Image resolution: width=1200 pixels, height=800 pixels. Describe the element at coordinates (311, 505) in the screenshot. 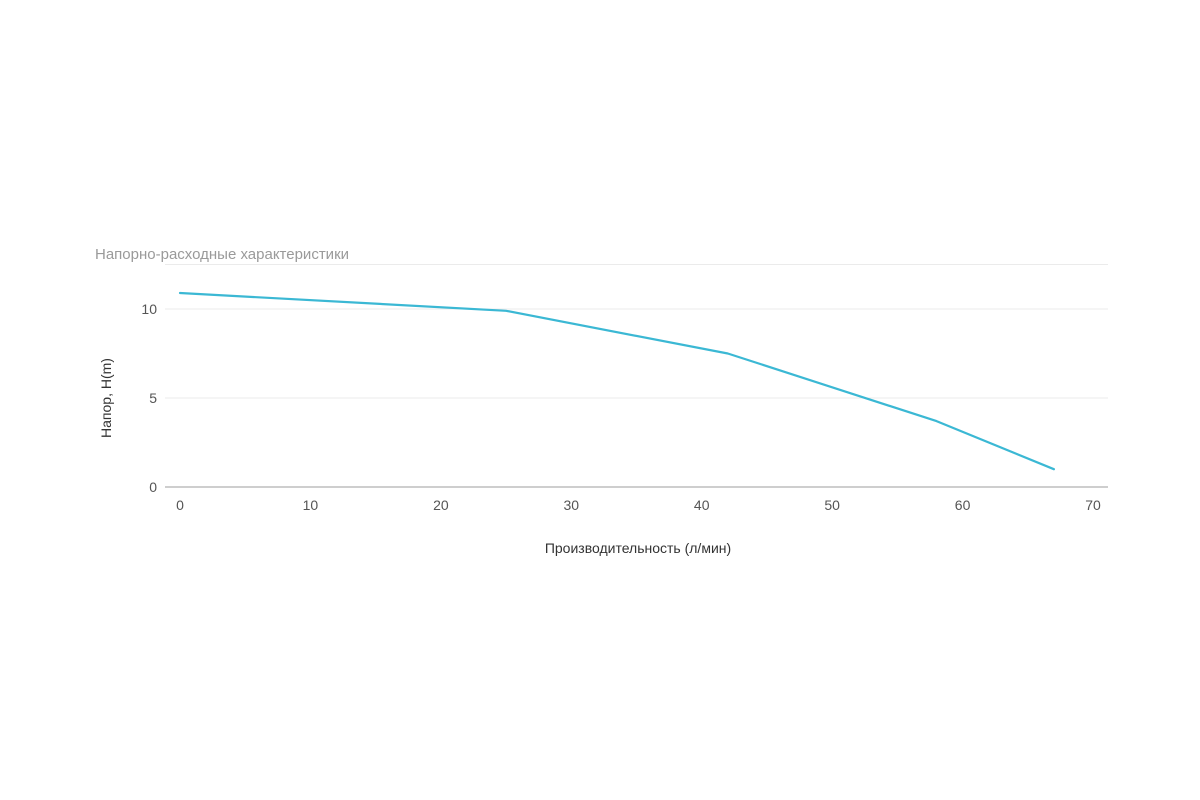

I see `x-tick-label: 10` at that location.